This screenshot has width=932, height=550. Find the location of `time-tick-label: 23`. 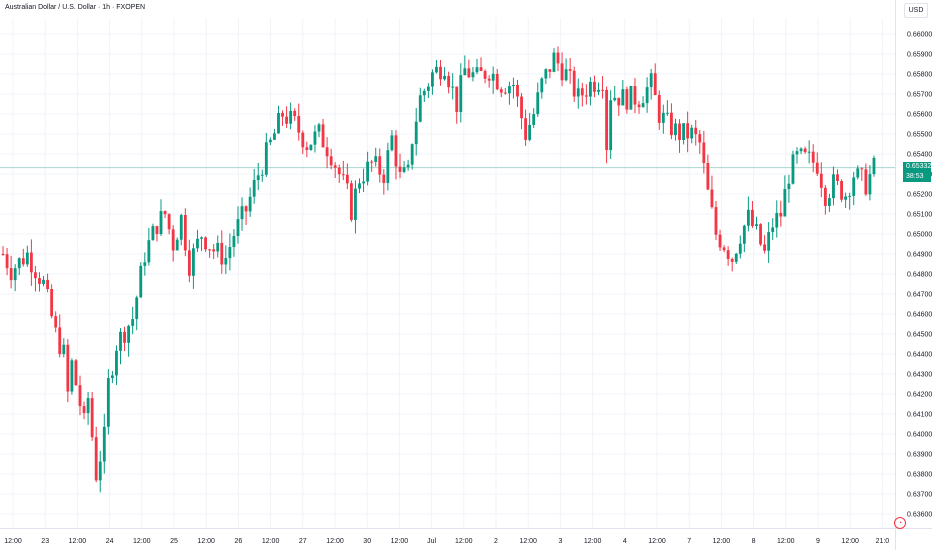

time-tick-label: 23 is located at coordinates (45, 541).